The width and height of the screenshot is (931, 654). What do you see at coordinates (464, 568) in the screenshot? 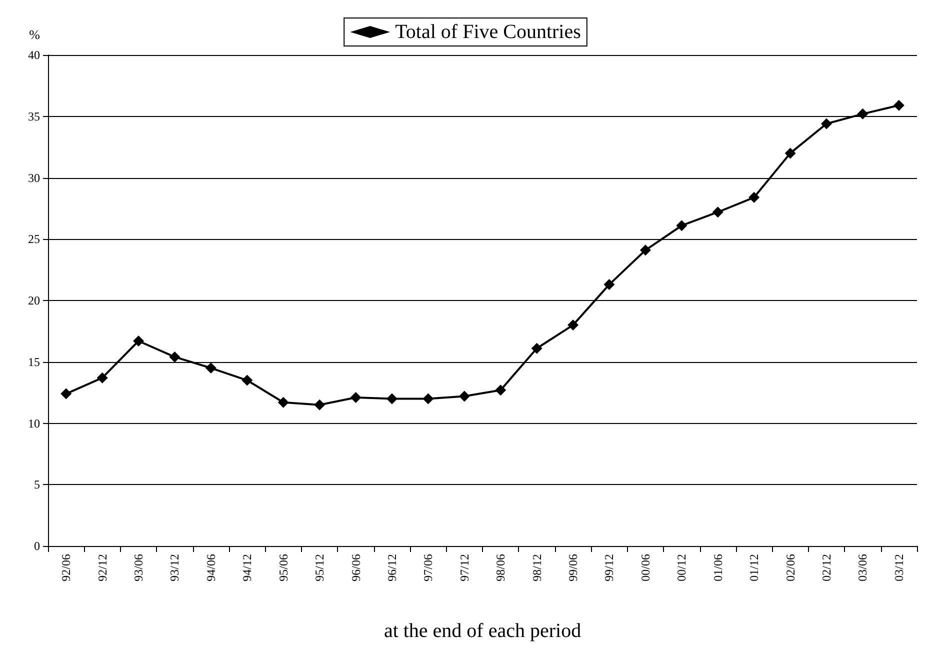
I see `x-tick-label: 97/12` at bounding box center [464, 568].